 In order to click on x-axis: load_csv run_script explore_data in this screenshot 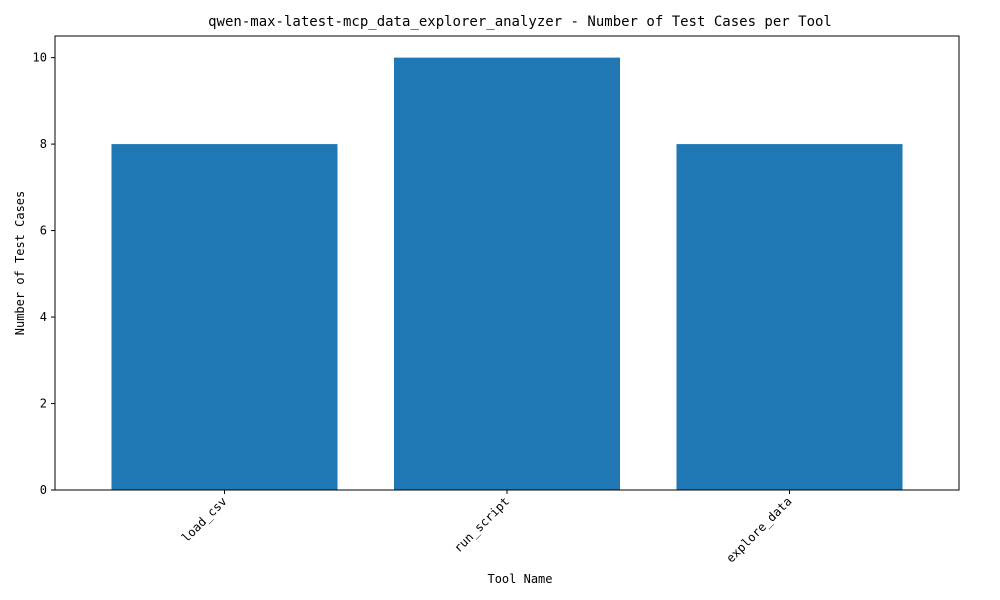, I will do `click(487, 527)`.